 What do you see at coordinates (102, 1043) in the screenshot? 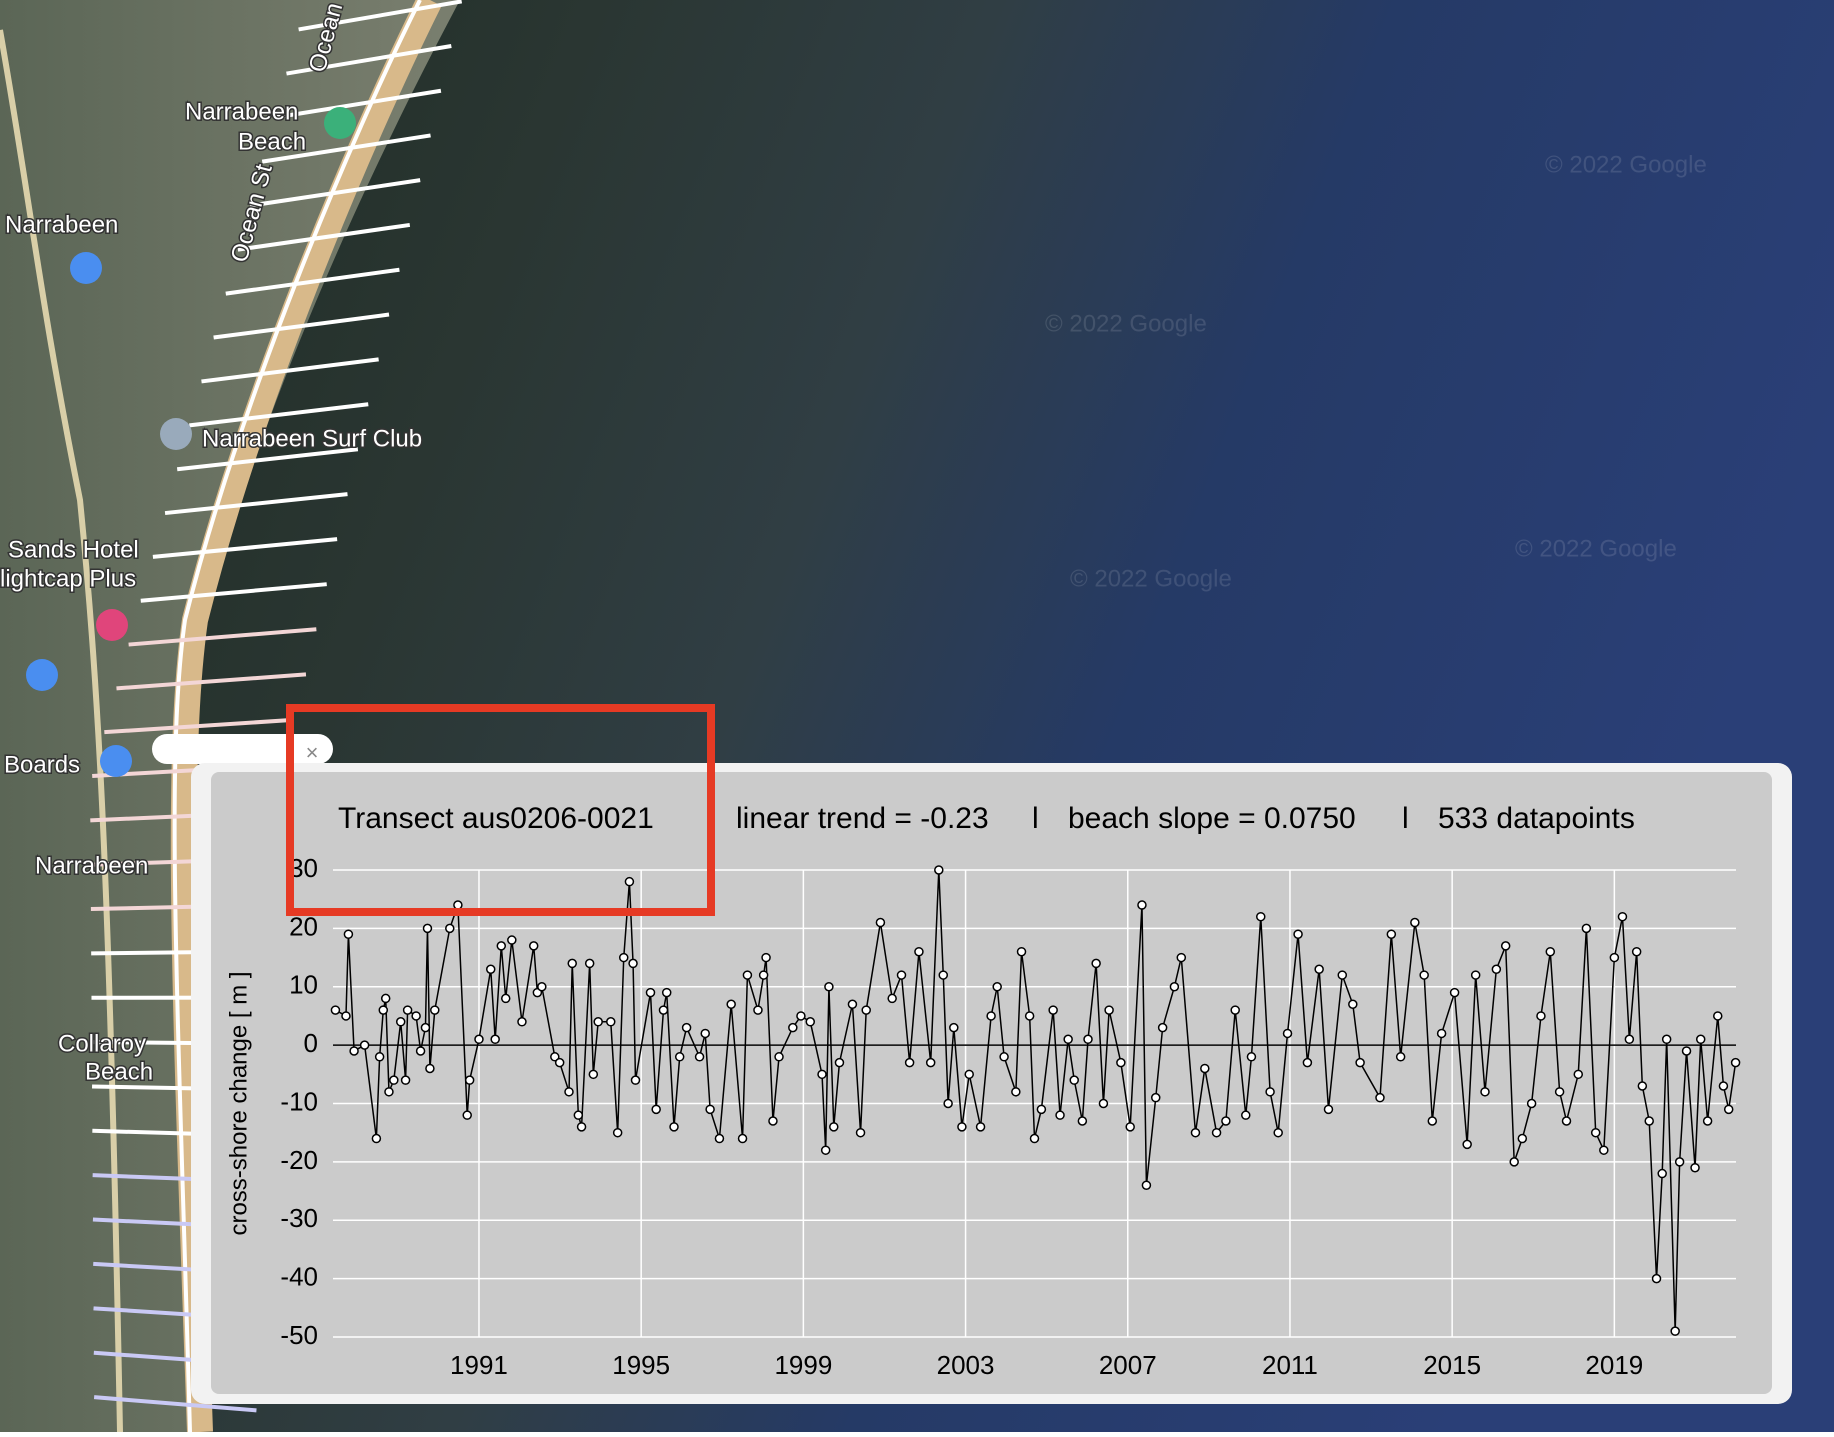
I see `map-label: Collaroy` at bounding box center [102, 1043].